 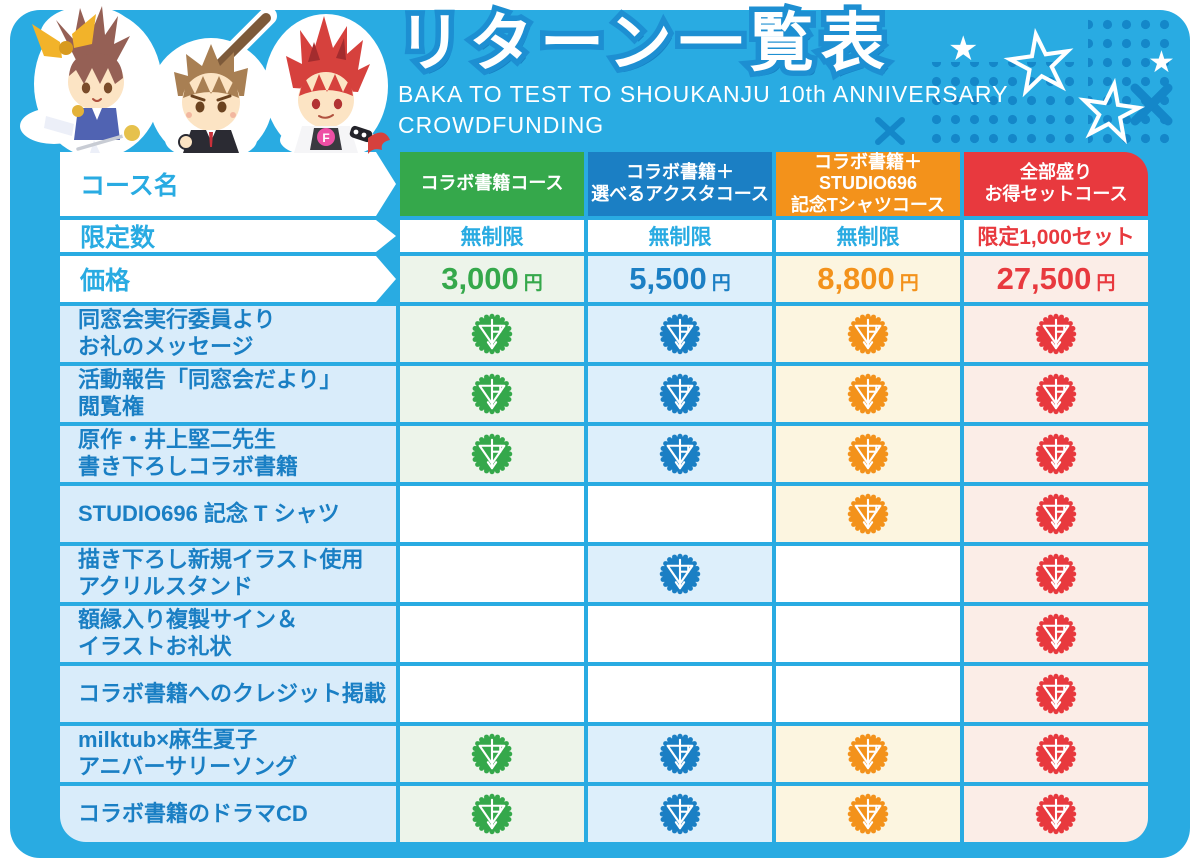 I want to click on row-label-price: 価格, so click(x=228, y=279).